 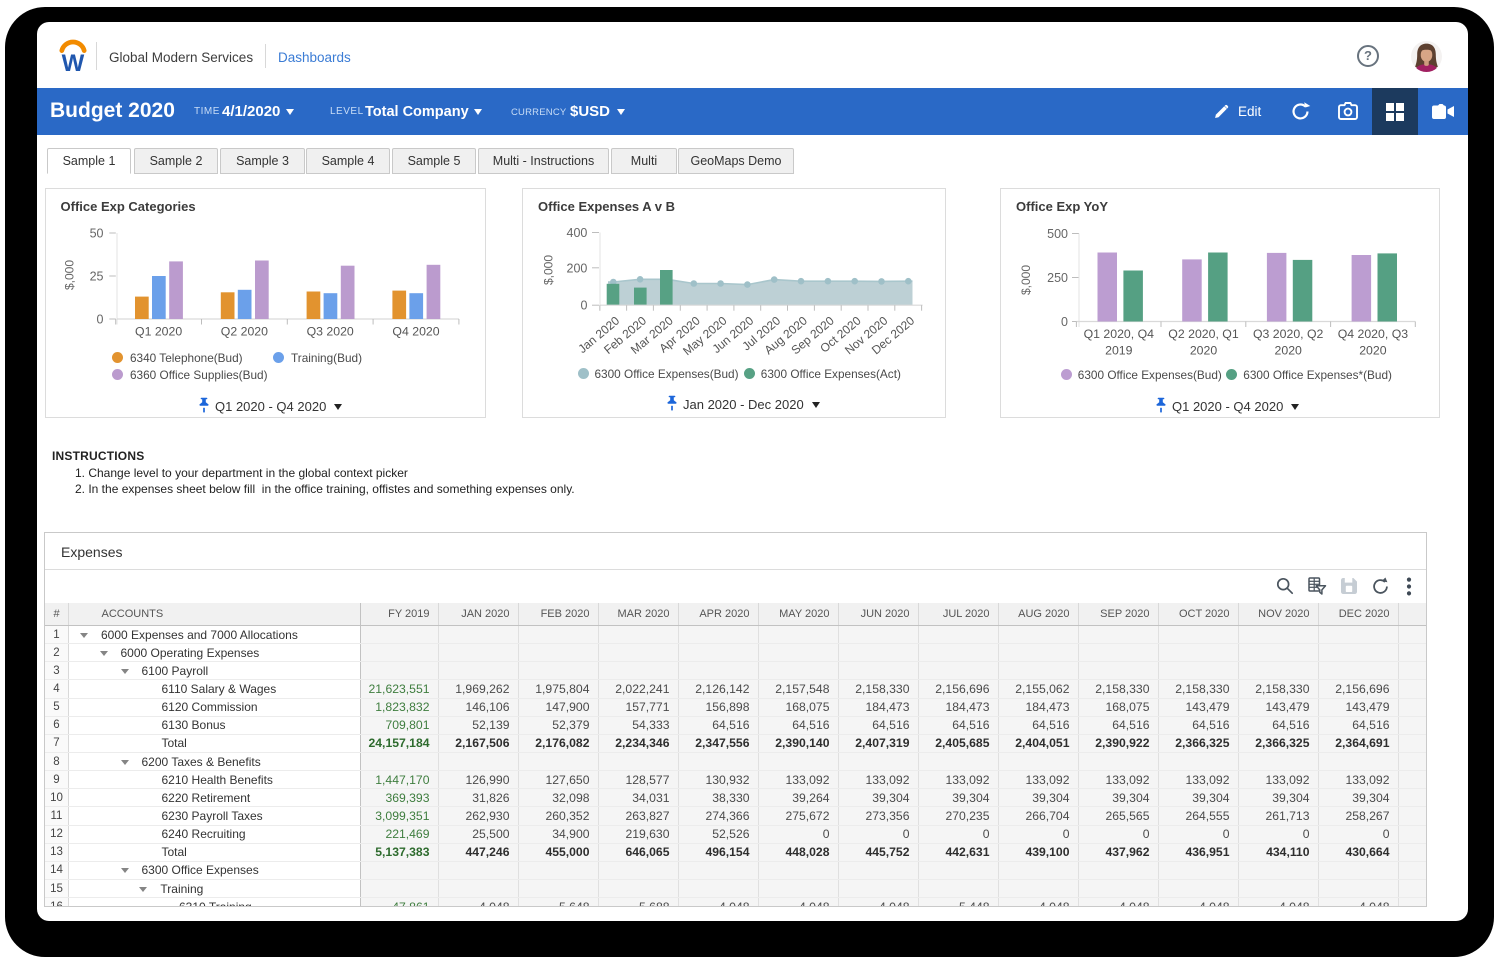 What do you see at coordinates (1288, 334) in the screenshot?
I see `svg-text: Q3 2020, Q2` at bounding box center [1288, 334].